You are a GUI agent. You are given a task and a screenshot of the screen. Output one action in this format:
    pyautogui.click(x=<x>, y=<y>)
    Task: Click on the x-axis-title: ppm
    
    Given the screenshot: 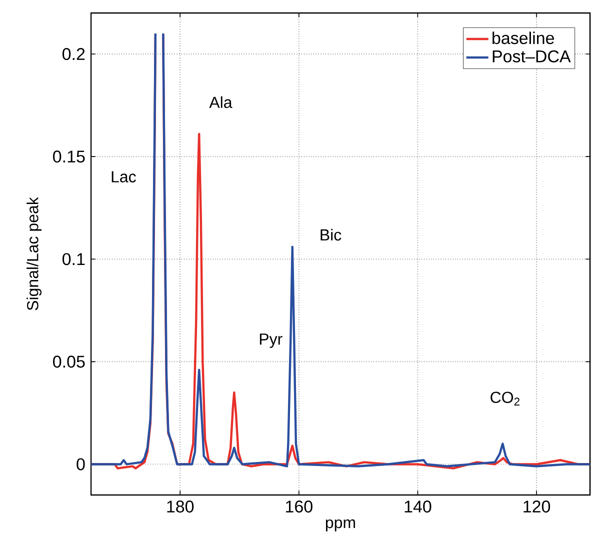 What is the action you would take?
    pyautogui.click(x=340, y=525)
    